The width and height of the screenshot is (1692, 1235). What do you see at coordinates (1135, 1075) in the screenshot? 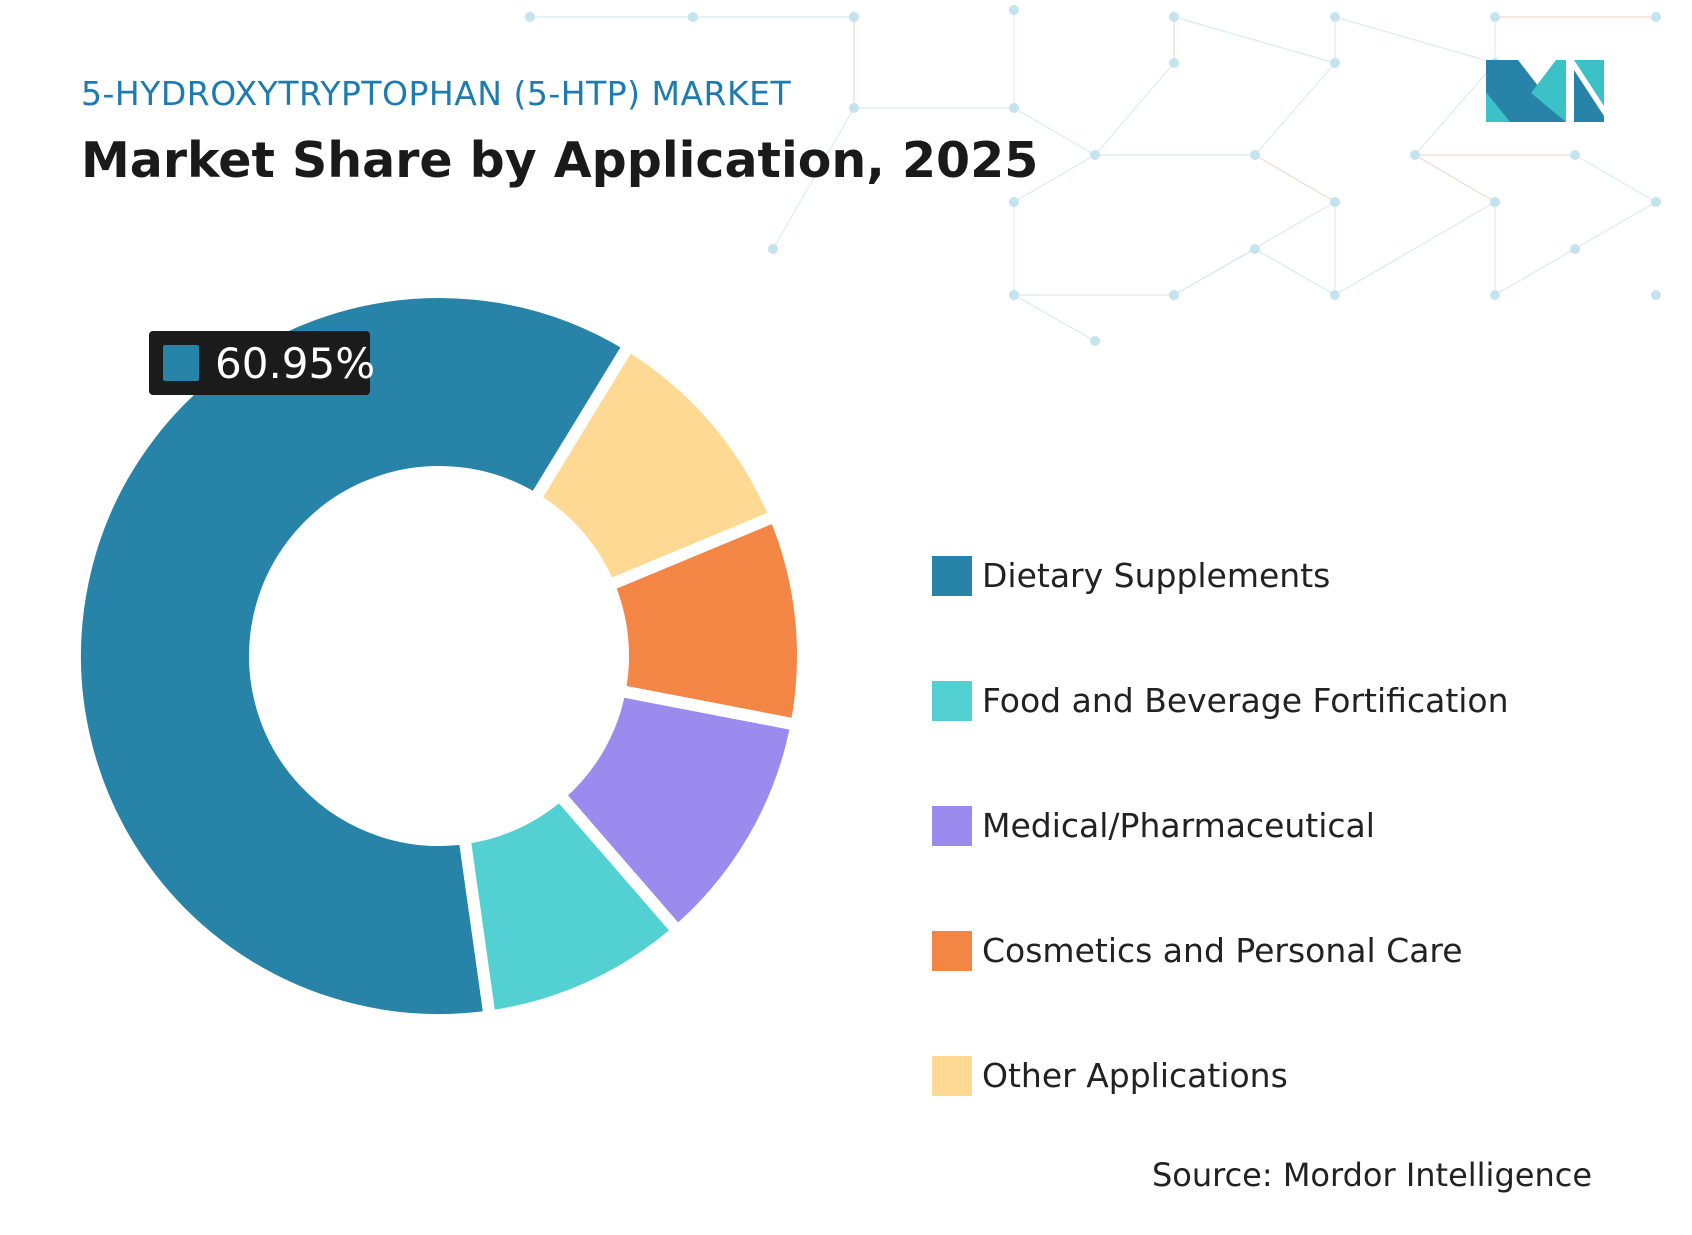
I see `legend-label: Other Applications` at bounding box center [1135, 1075].